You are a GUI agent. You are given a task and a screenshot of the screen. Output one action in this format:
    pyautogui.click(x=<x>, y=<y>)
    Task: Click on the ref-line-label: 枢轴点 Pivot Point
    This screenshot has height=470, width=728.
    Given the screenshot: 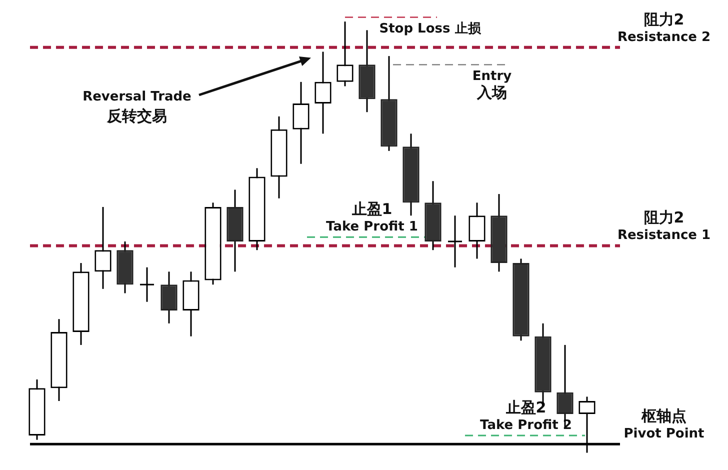 What is the action you would take?
    pyautogui.click(x=664, y=424)
    